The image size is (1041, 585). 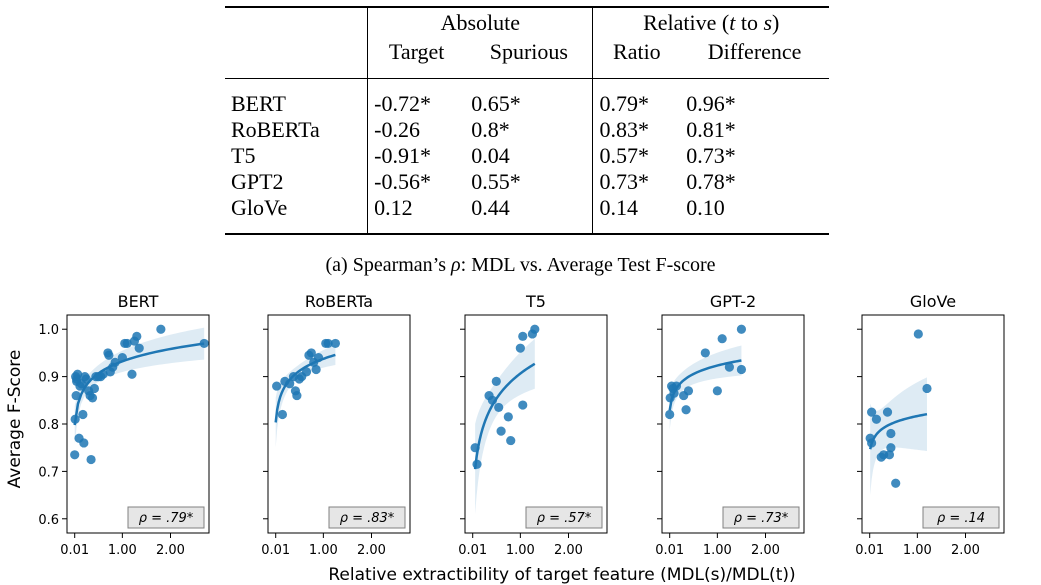 What do you see at coordinates (48, 330) in the screenshot?
I see `y-tick-label: 1.0` at bounding box center [48, 330].